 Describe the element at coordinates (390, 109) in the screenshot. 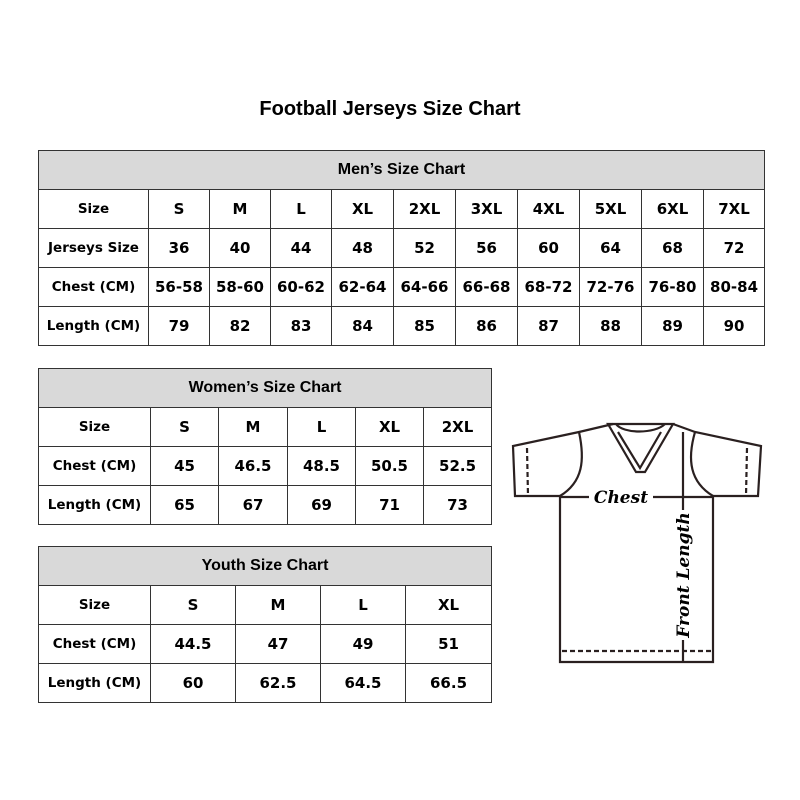

I see `page-title: Football Jerseys Size Chart` at that location.